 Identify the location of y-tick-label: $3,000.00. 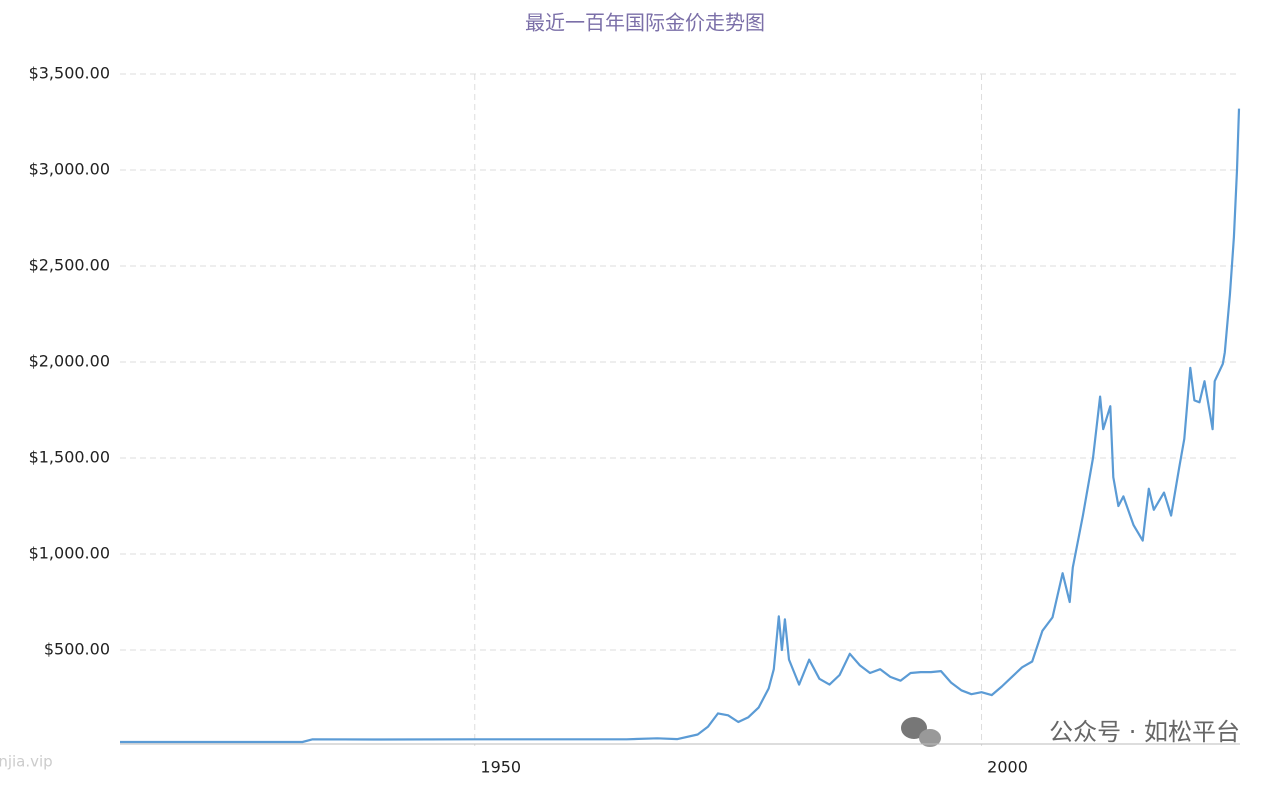
(69, 169).